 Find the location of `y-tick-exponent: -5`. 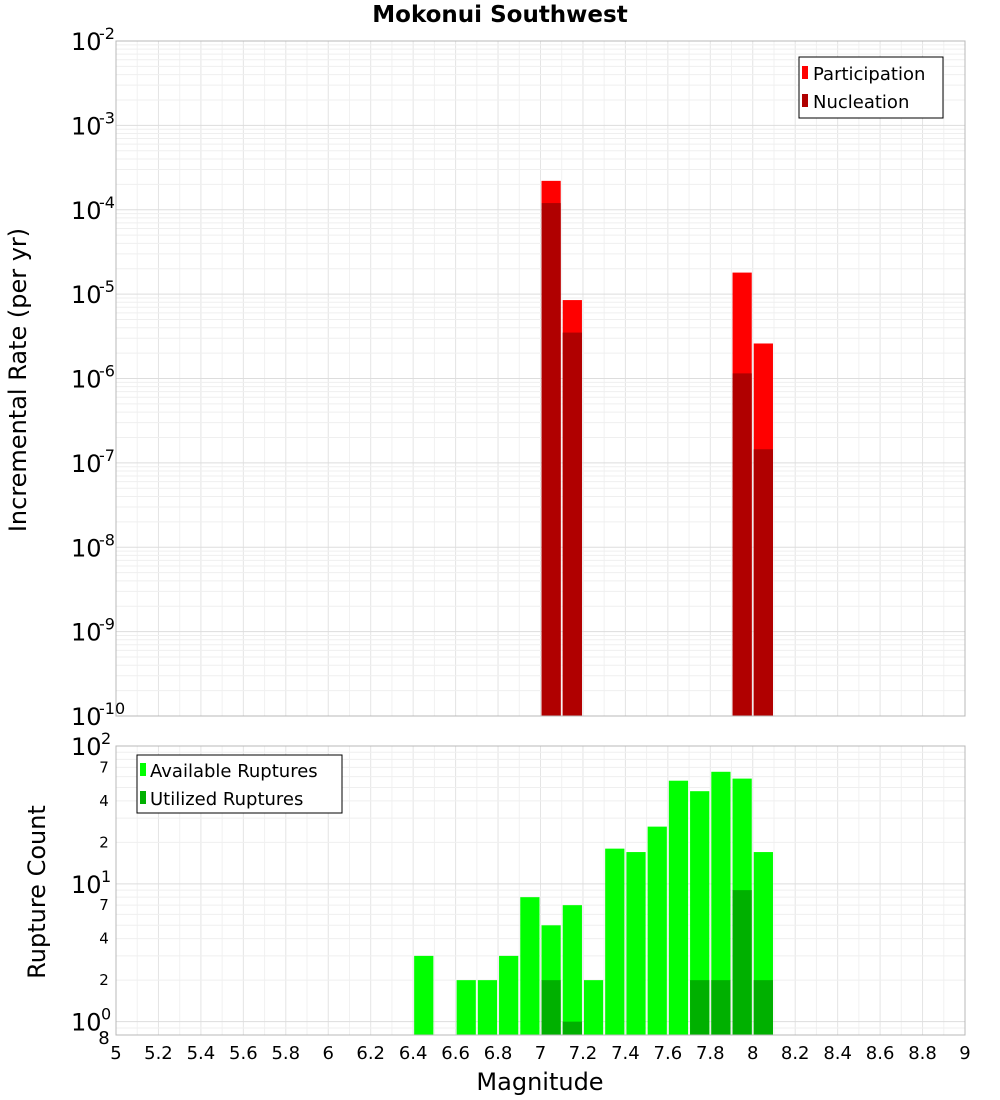

y-tick-exponent: -5 is located at coordinates (107, 286).